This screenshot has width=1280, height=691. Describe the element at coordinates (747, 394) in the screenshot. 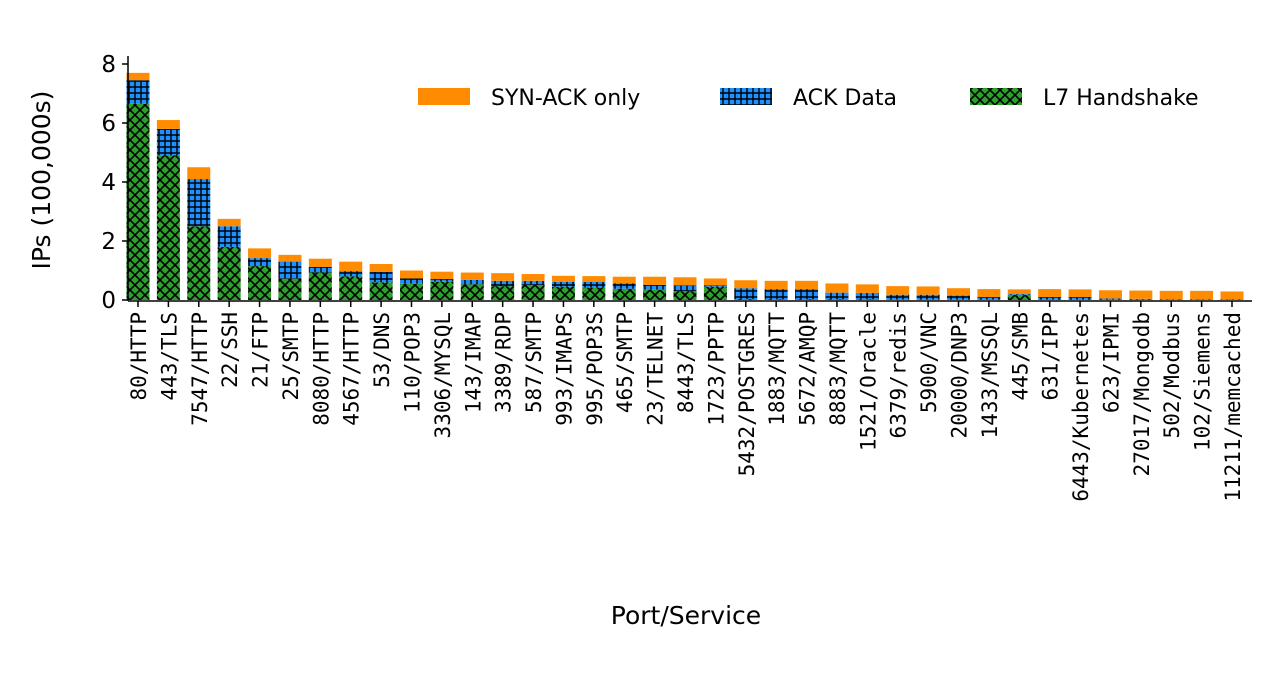

I see `x-tick-label: 5432/POSTGRES` at that location.